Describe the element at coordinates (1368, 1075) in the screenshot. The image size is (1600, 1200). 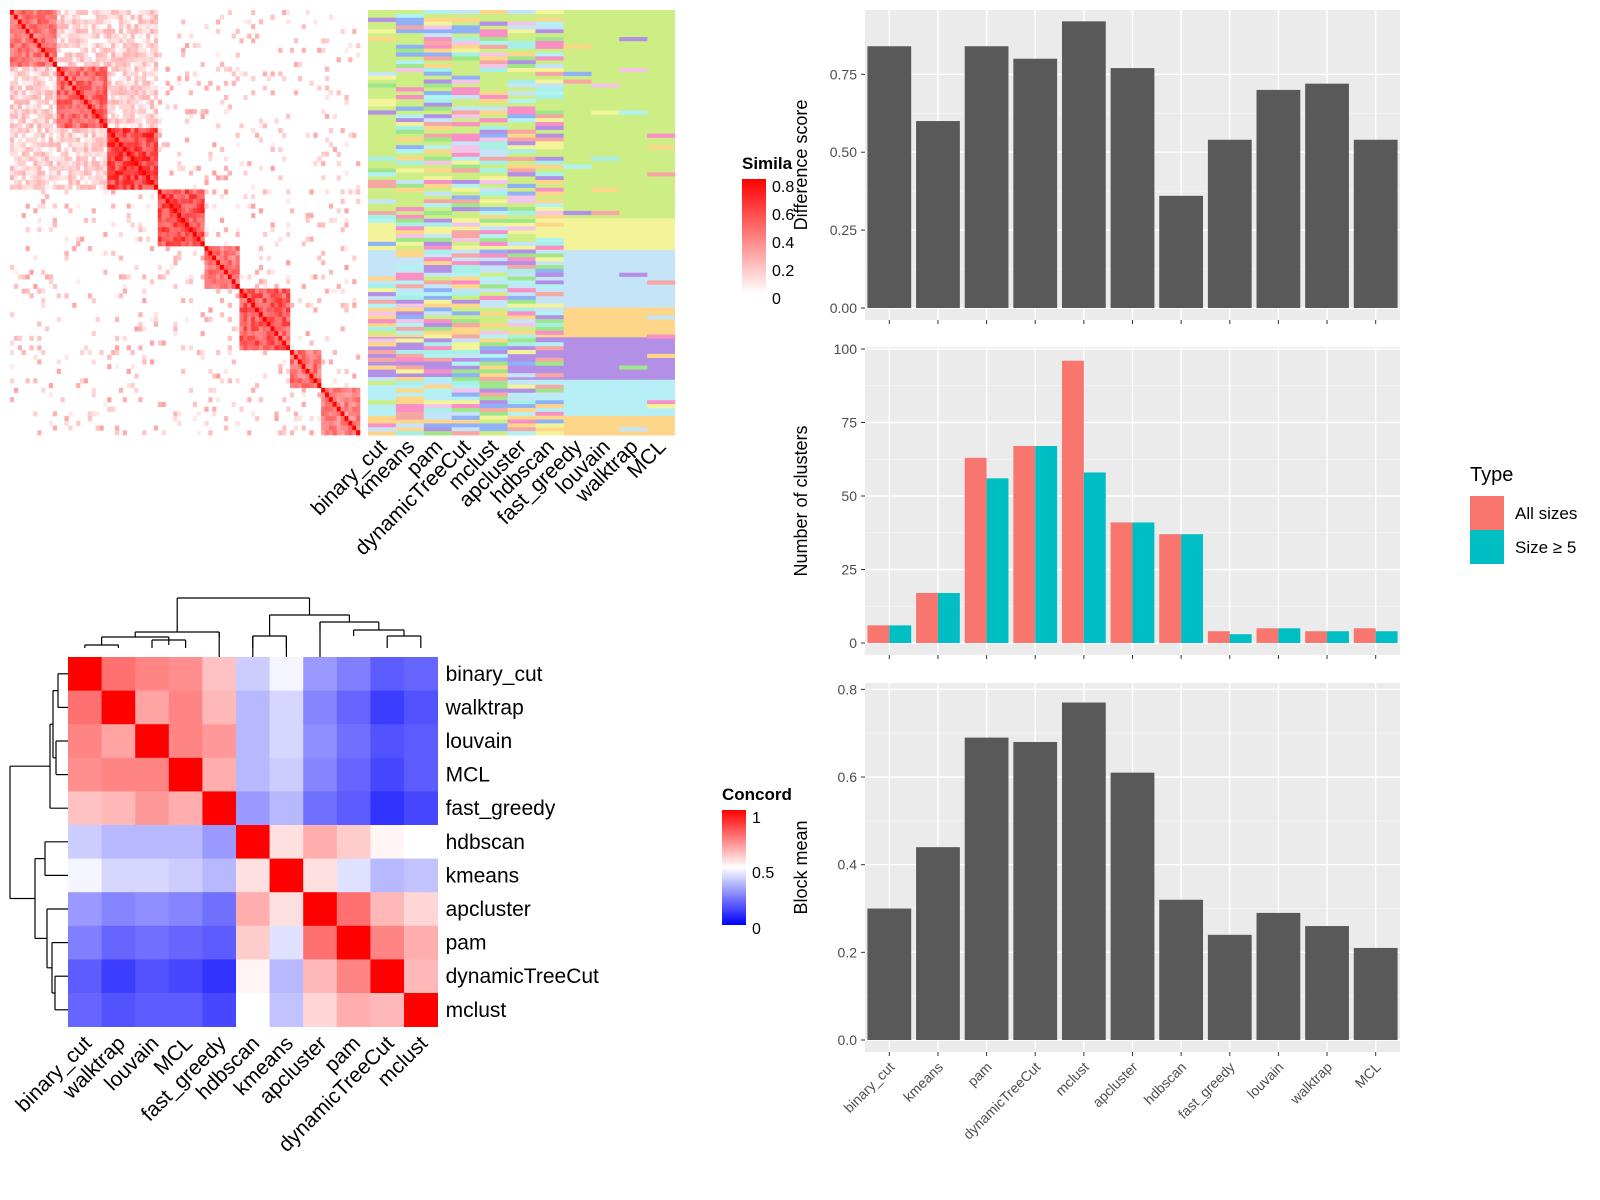
I see `x-category-label: MCL` at that location.